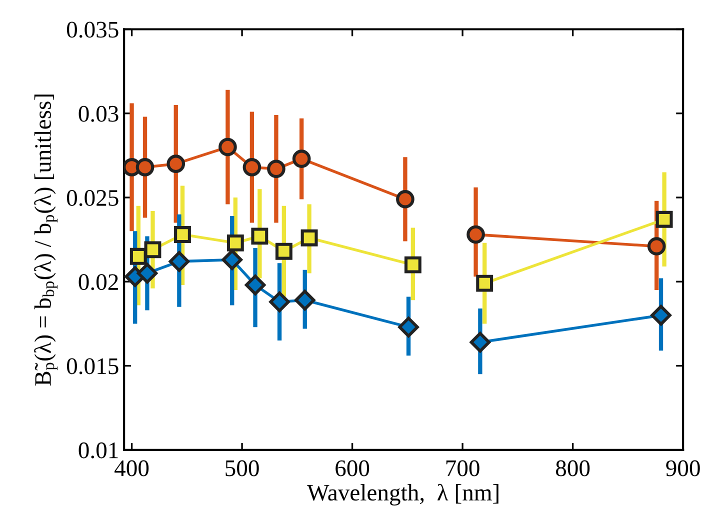  What do you see at coordinates (92, 30) in the screenshot?
I see `y-tick-label: 0.035` at bounding box center [92, 30].